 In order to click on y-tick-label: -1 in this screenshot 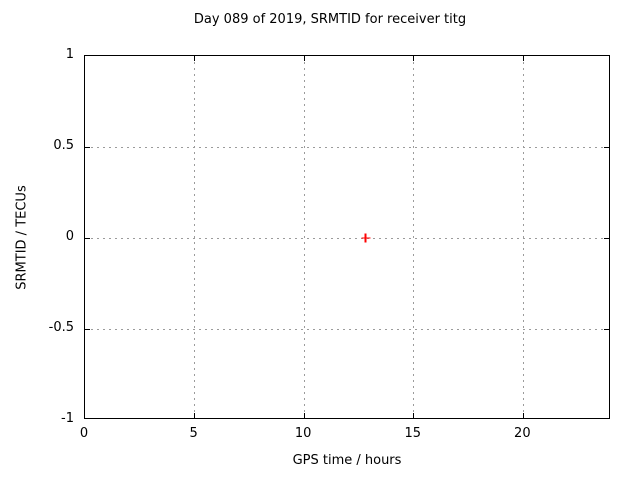, I will do `click(67, 418)`.